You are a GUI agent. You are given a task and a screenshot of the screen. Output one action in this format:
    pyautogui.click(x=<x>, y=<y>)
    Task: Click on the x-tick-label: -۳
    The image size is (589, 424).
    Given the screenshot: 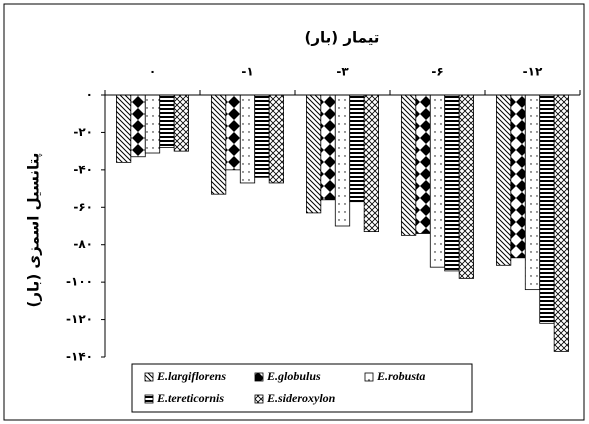 What is the action you would take?
    pyautogui.click(x=342, y=72)
    